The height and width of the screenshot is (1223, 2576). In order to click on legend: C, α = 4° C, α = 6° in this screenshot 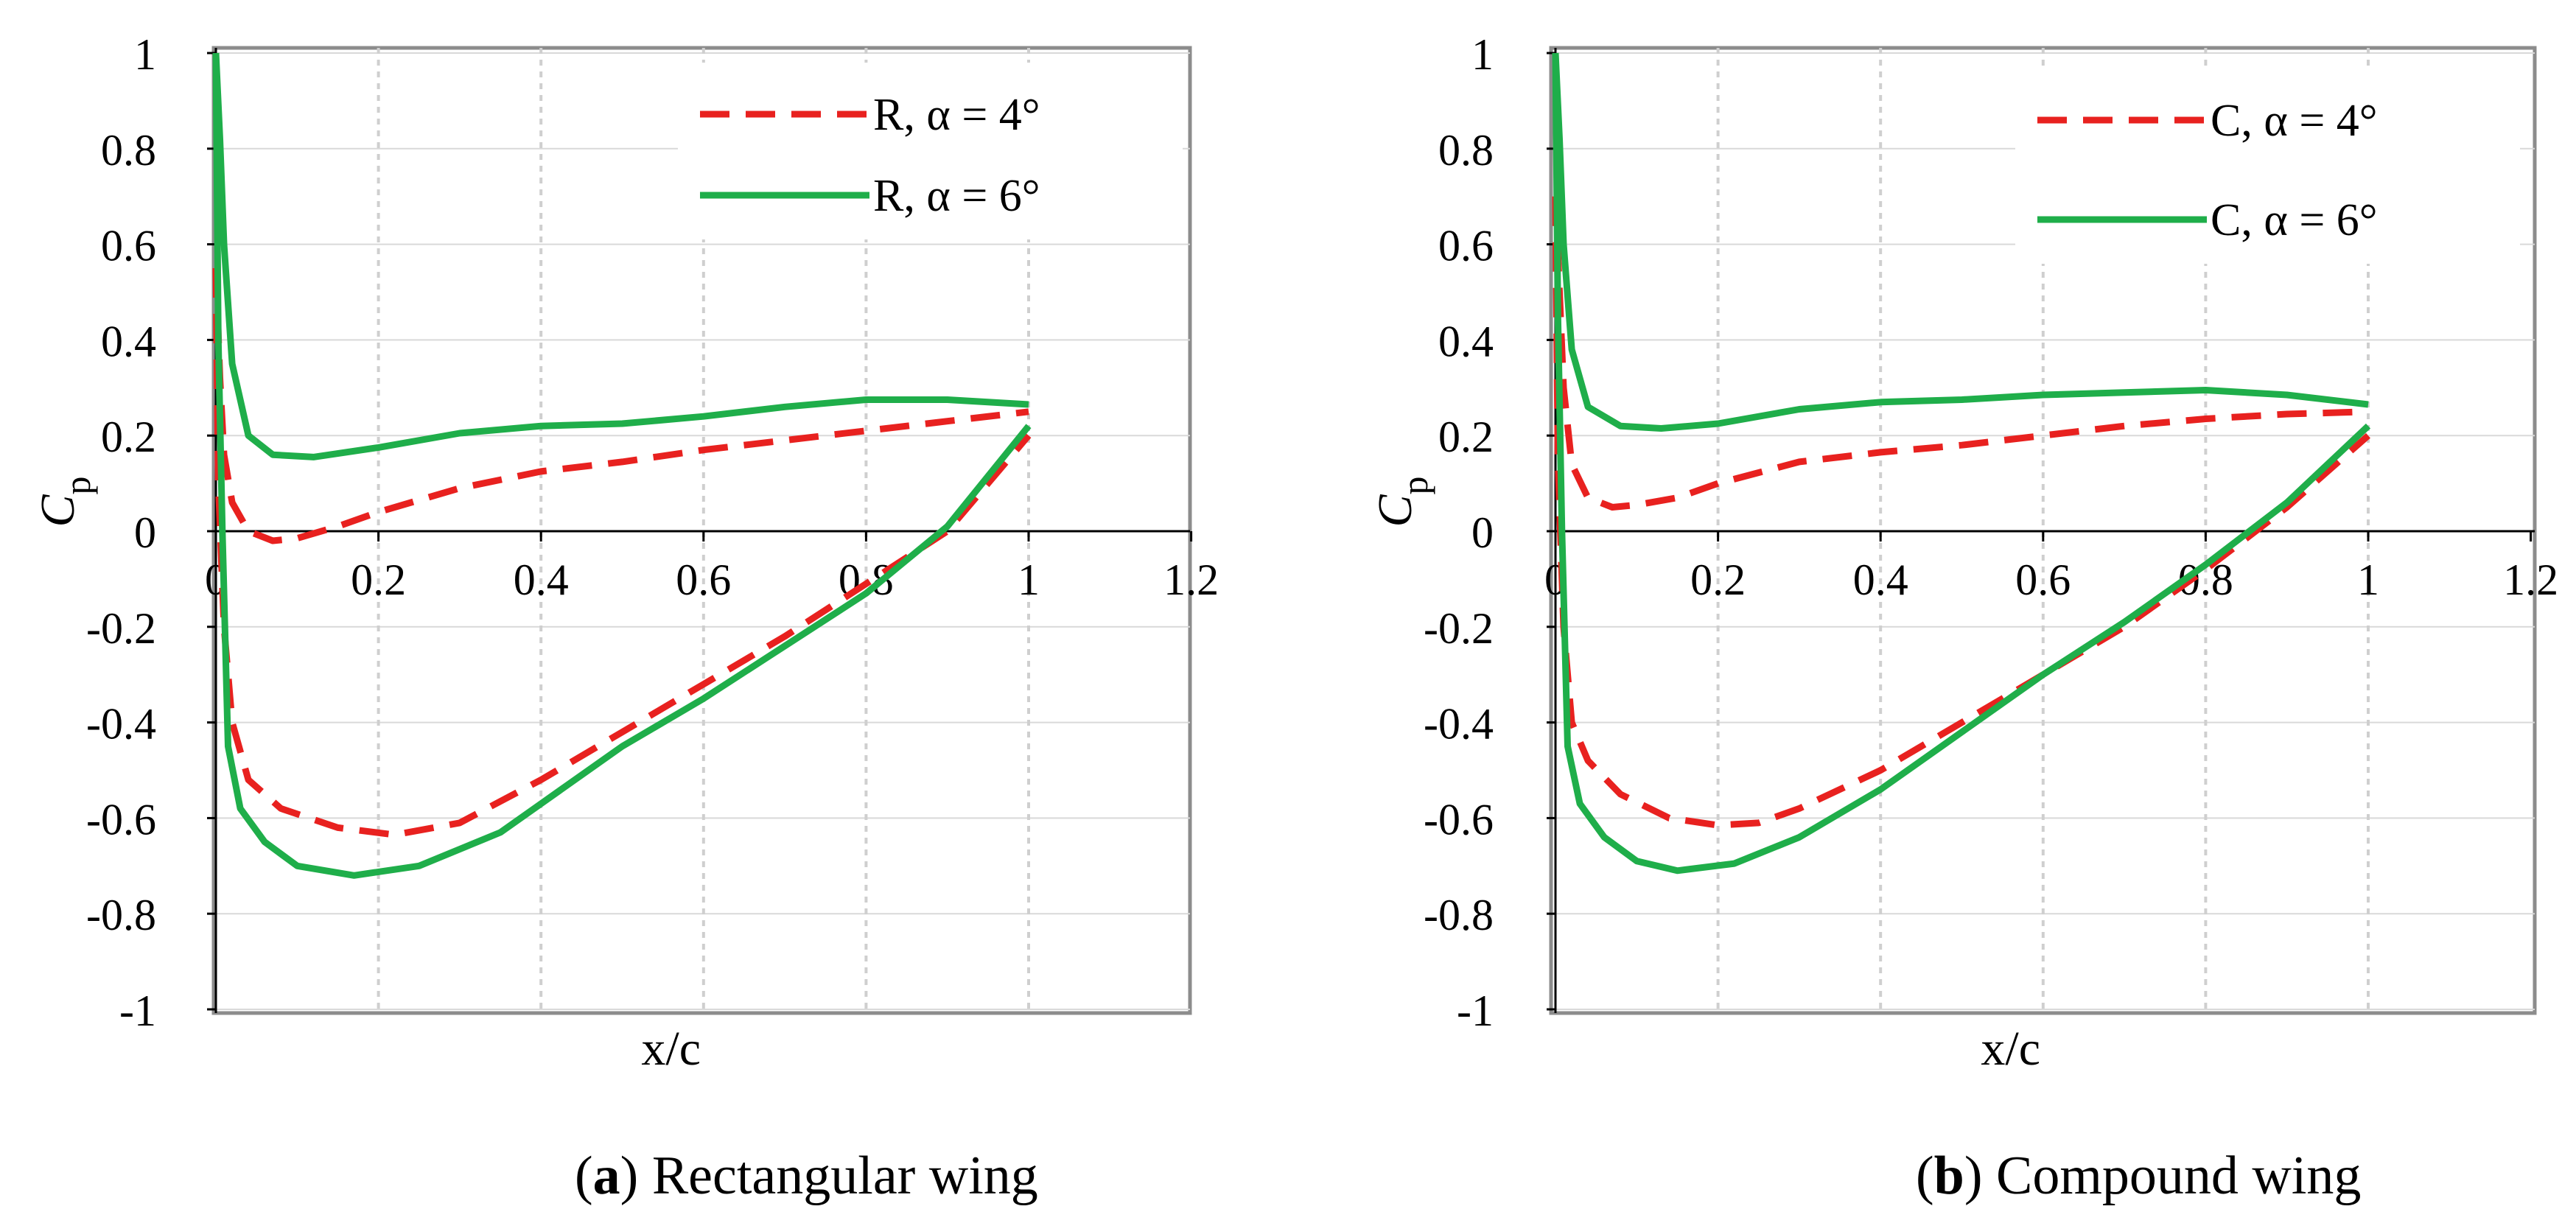, I will do `click(2267, 167)`.